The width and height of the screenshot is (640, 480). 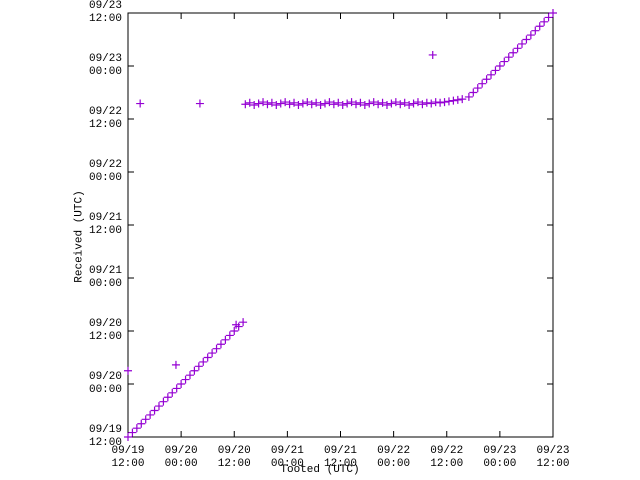 I want to click on x-tick-label: 09/20 12:00, so click(x=234, y=457).